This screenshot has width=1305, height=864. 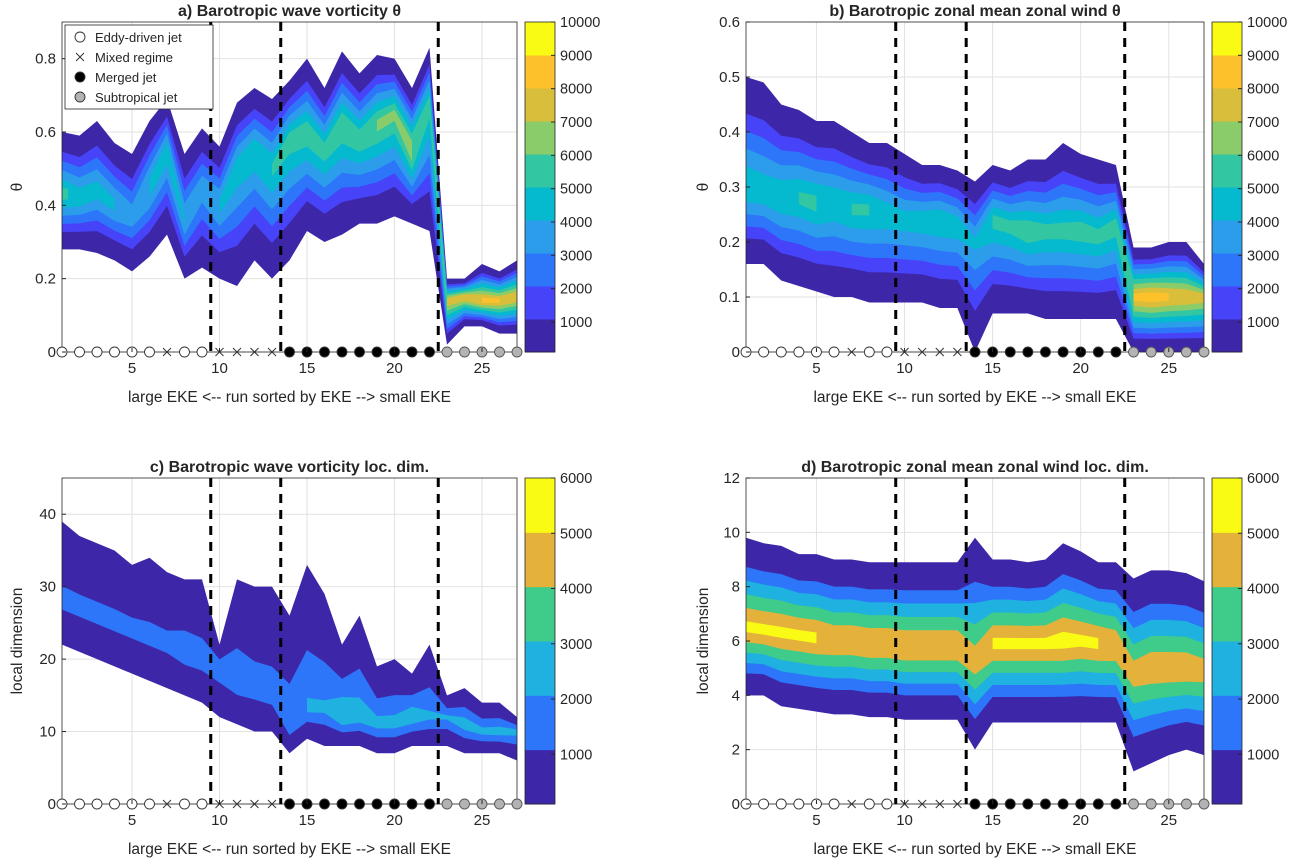 I want to click on legend-box, so click(x=139, y=67).